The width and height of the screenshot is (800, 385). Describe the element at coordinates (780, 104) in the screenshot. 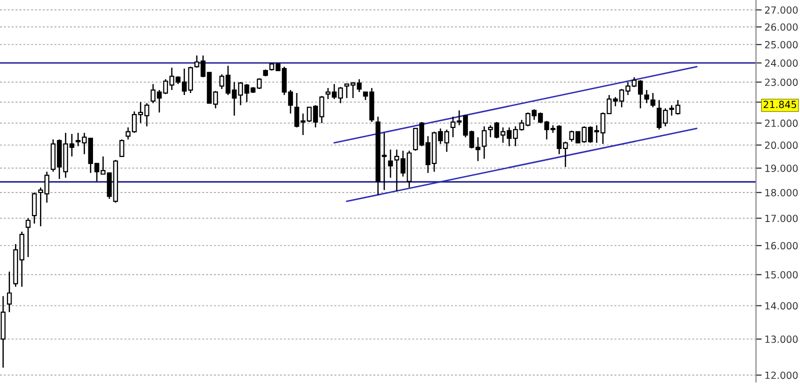

I see `text: 21.845` at that location.